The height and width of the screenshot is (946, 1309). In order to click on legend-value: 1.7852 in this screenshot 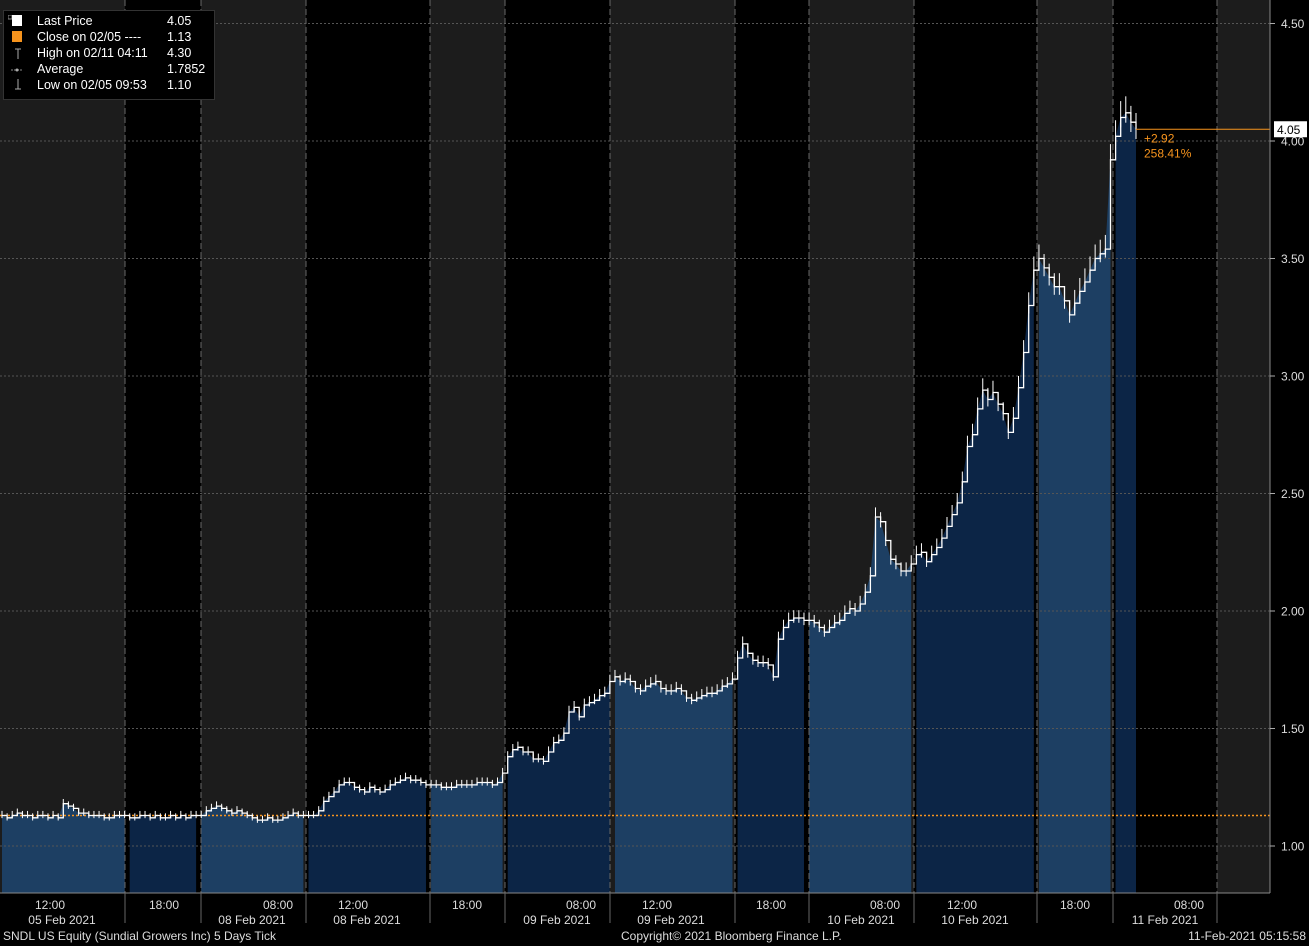, I will do `click(186, 69)`.